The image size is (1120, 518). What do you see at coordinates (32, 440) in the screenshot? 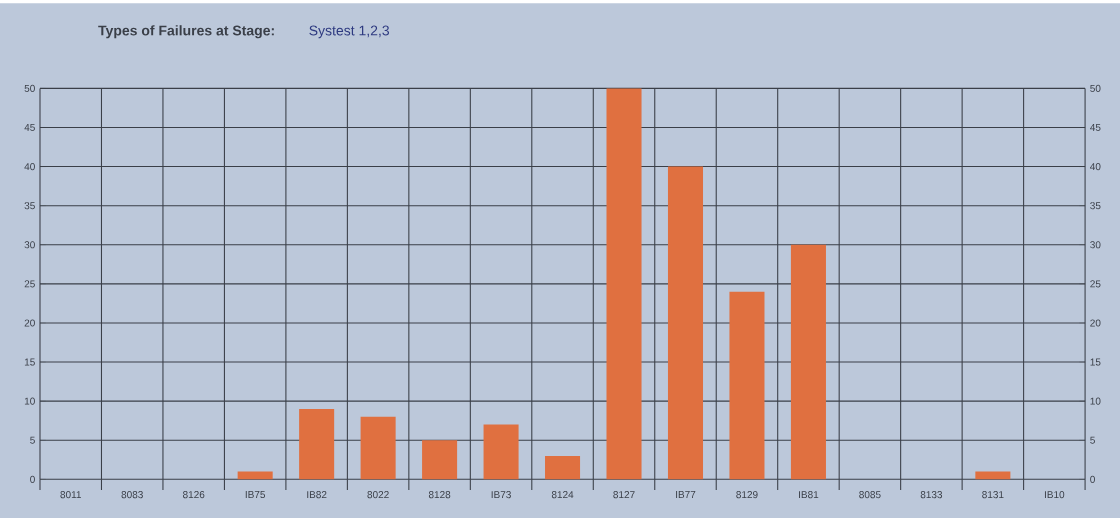
I see `y-tick-label: 5` at bounding box center [32, 440].